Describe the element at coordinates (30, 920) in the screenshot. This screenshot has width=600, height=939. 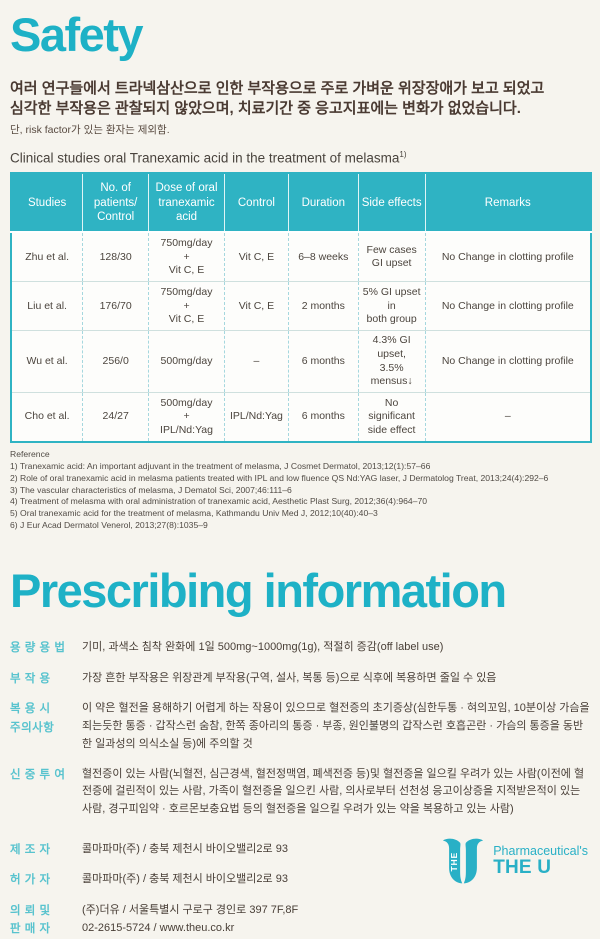
I see `section-label-distributor: 의 뢰 및 판 매 자` at that location.